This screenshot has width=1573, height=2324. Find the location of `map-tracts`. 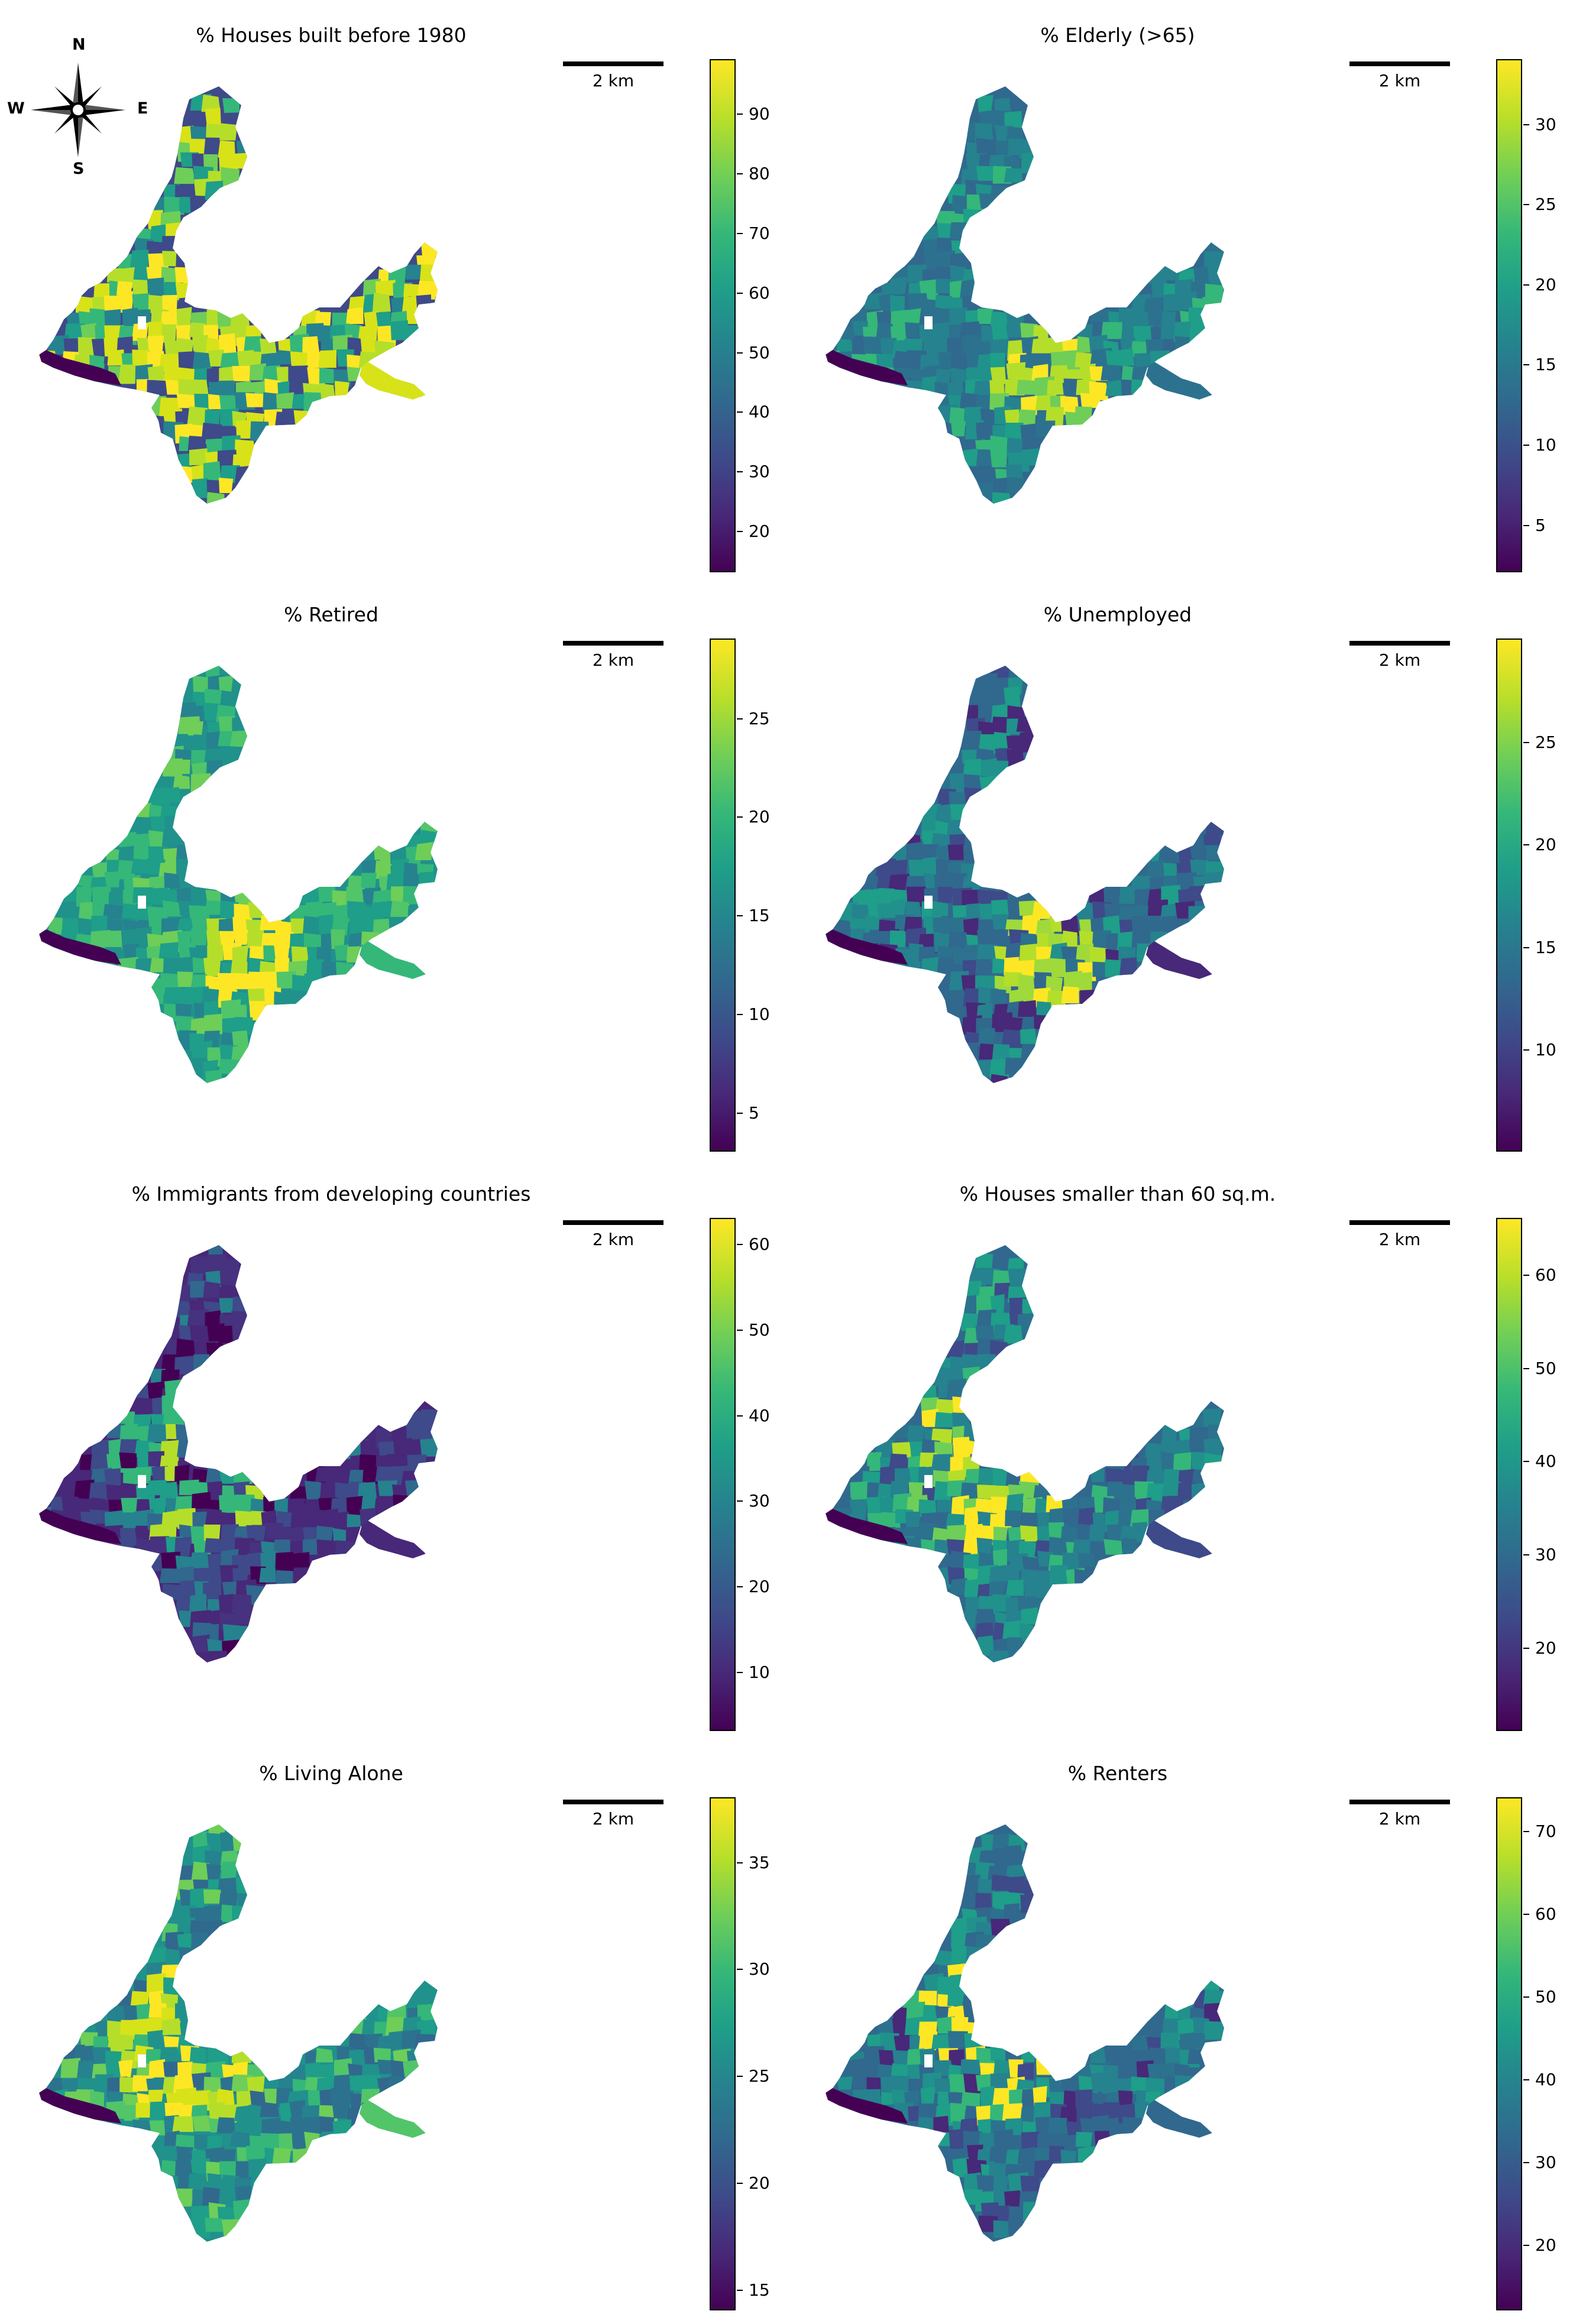

map-tracts is located at coordinates (238, 295).